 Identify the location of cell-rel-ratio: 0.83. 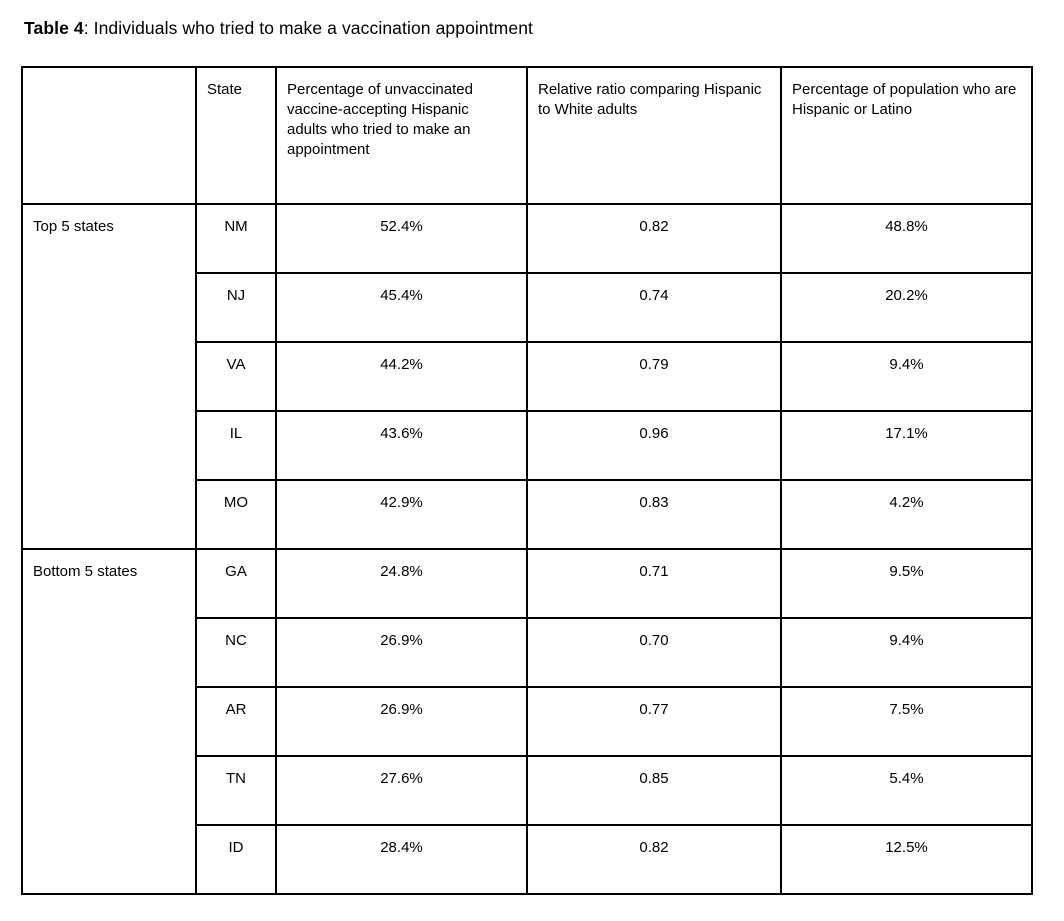
(654, 514).